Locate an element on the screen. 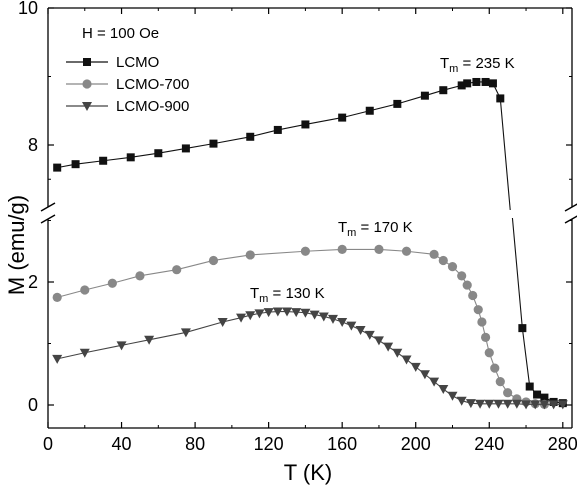 This screenshot has height=489, width=577. x-axis-label: T (K) is located at coordinates (308, 472).